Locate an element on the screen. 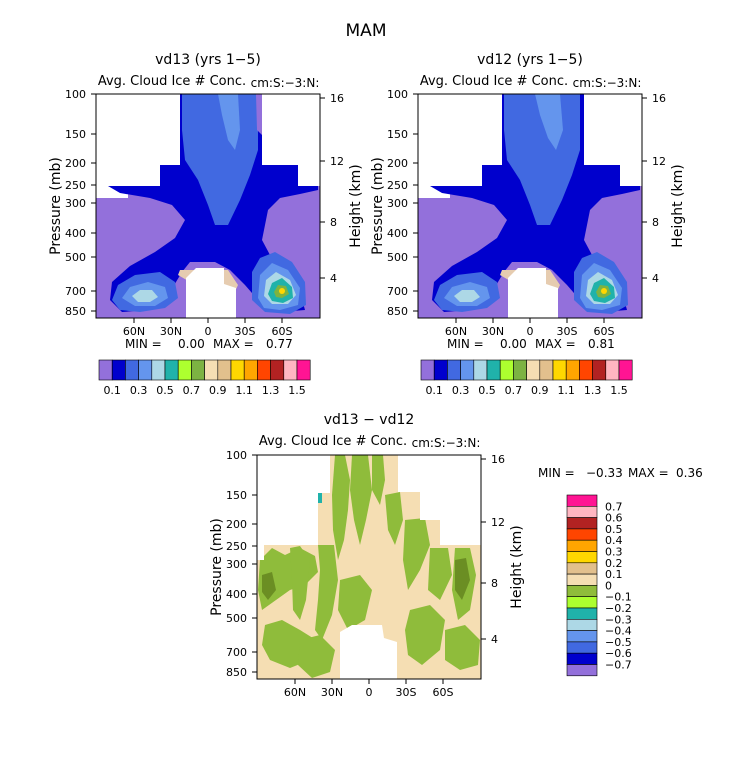 This screenshot has height=773, width=733. colorbar-label: 0.5 is located at coordinates (165, 390).